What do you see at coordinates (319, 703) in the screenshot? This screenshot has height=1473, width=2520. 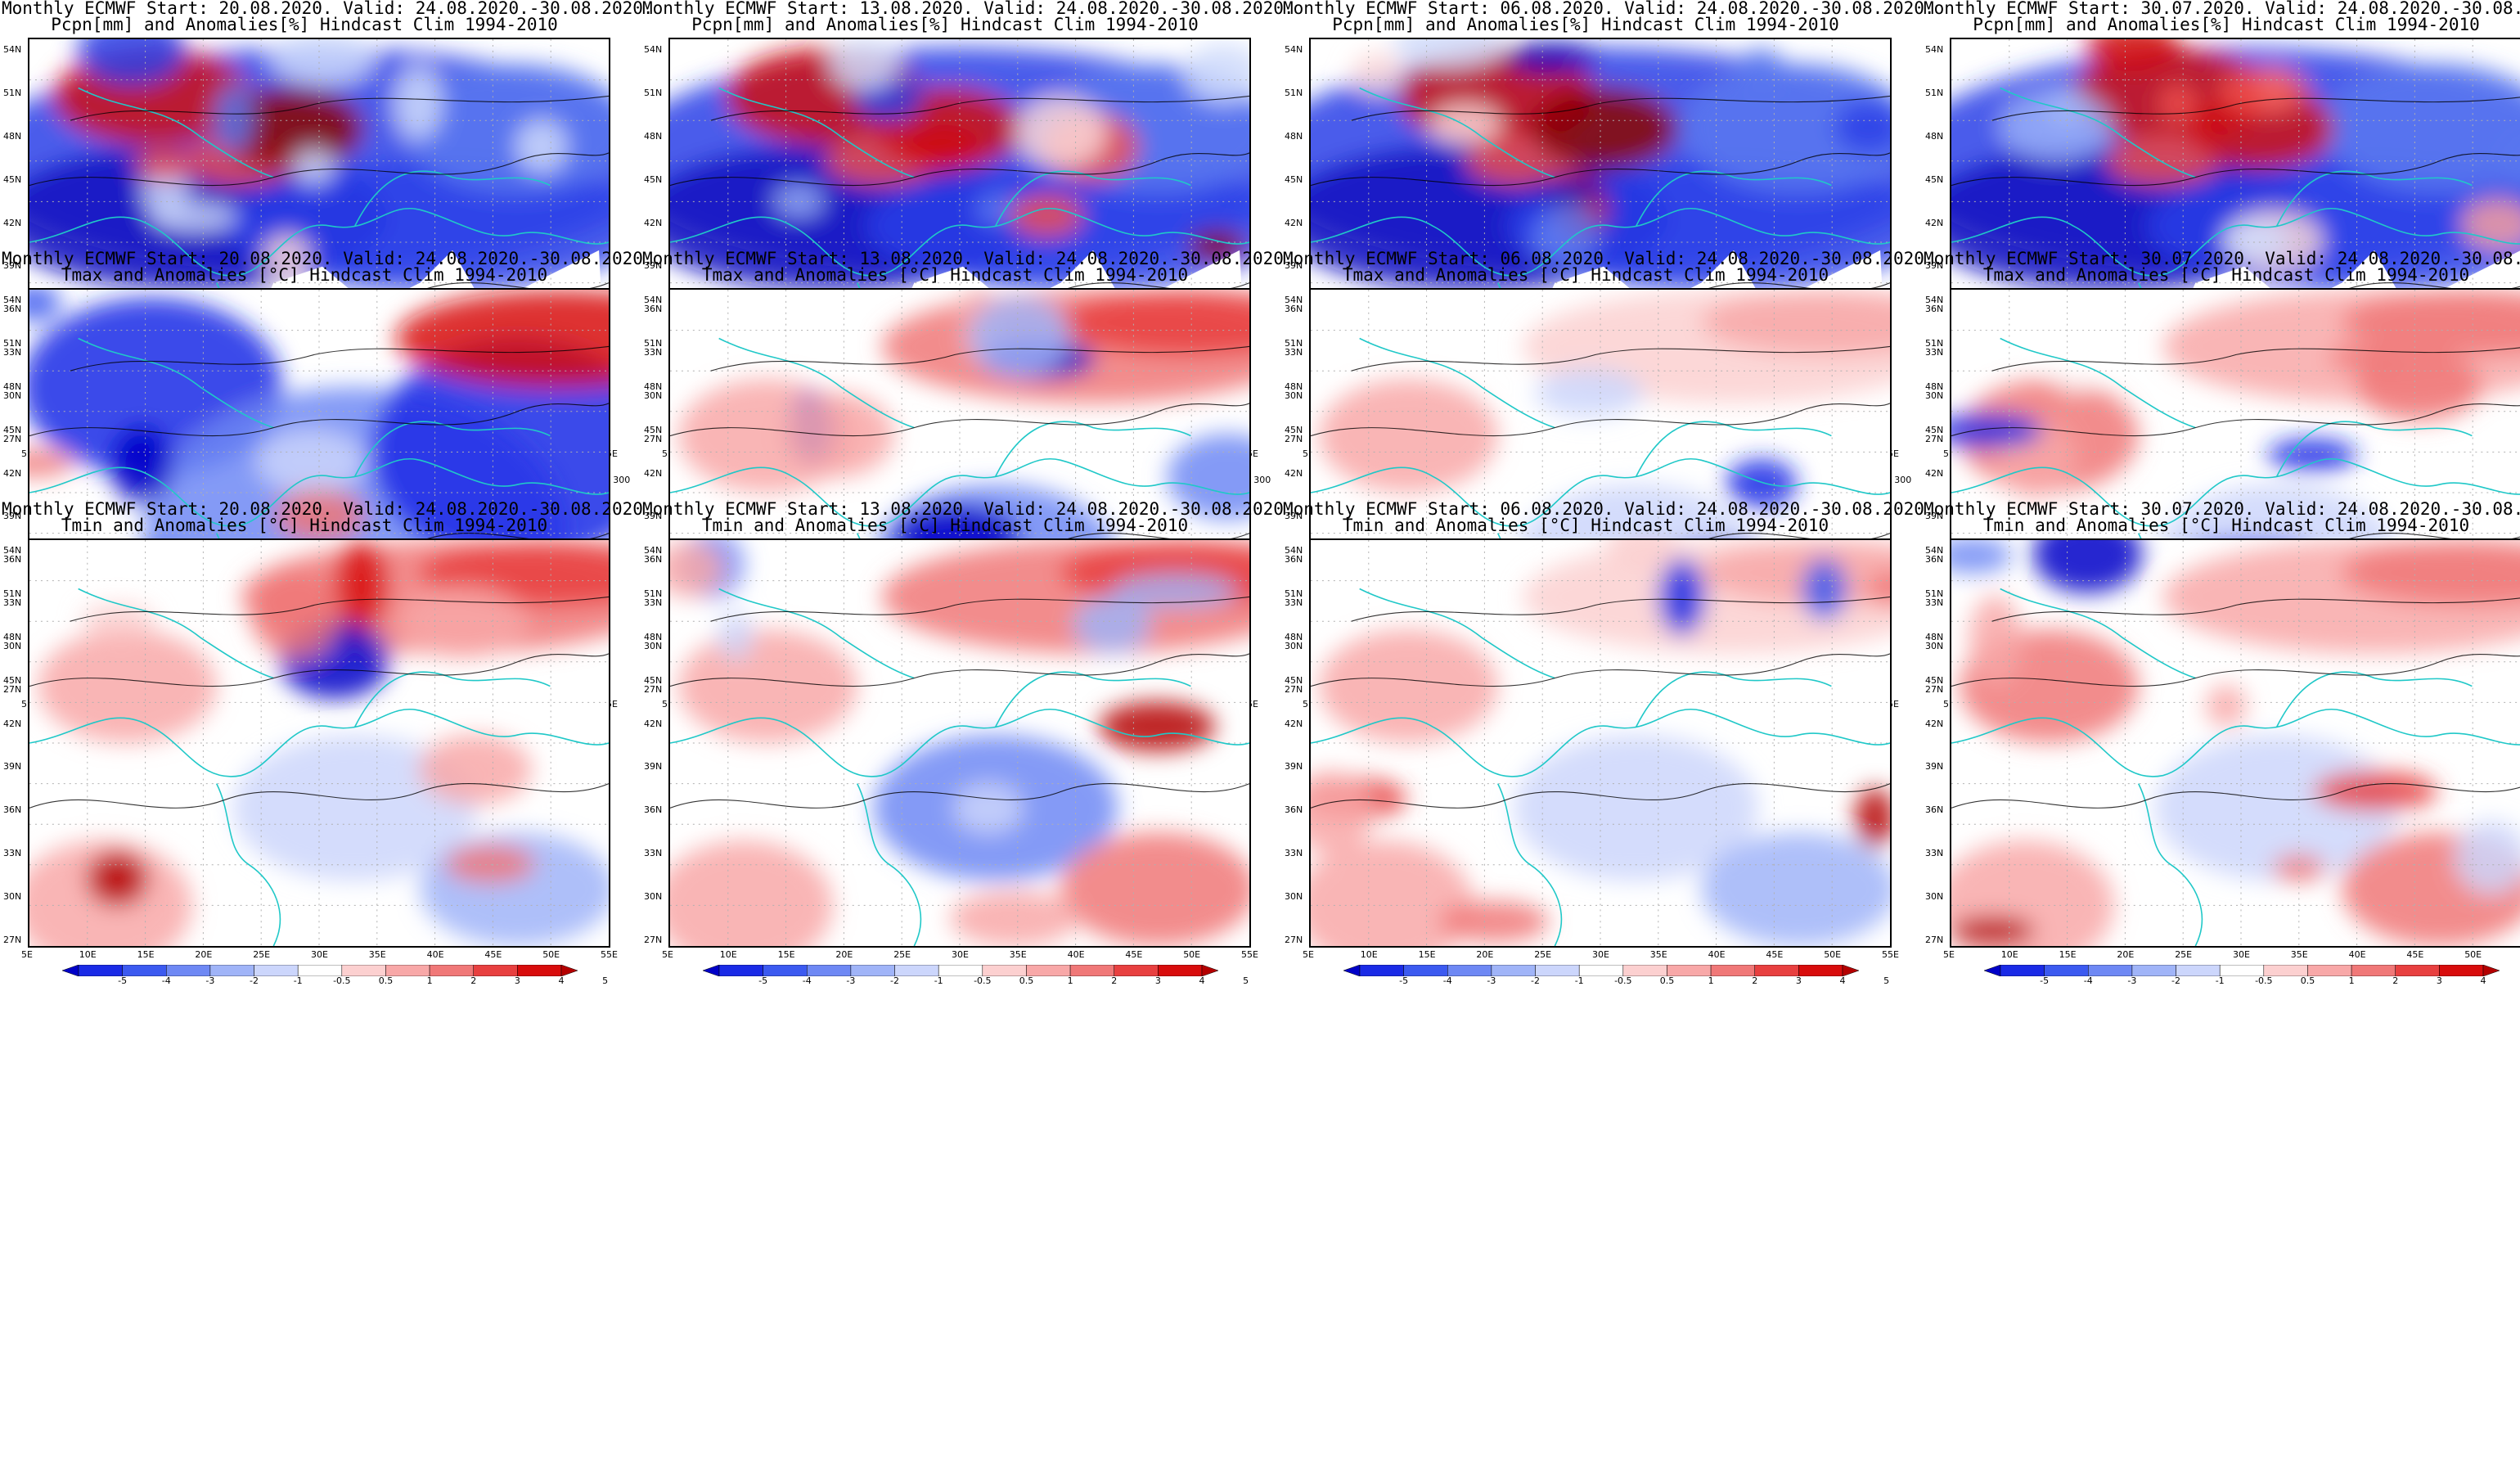 I see `climatology-contours` at bounding box center [319, 703].